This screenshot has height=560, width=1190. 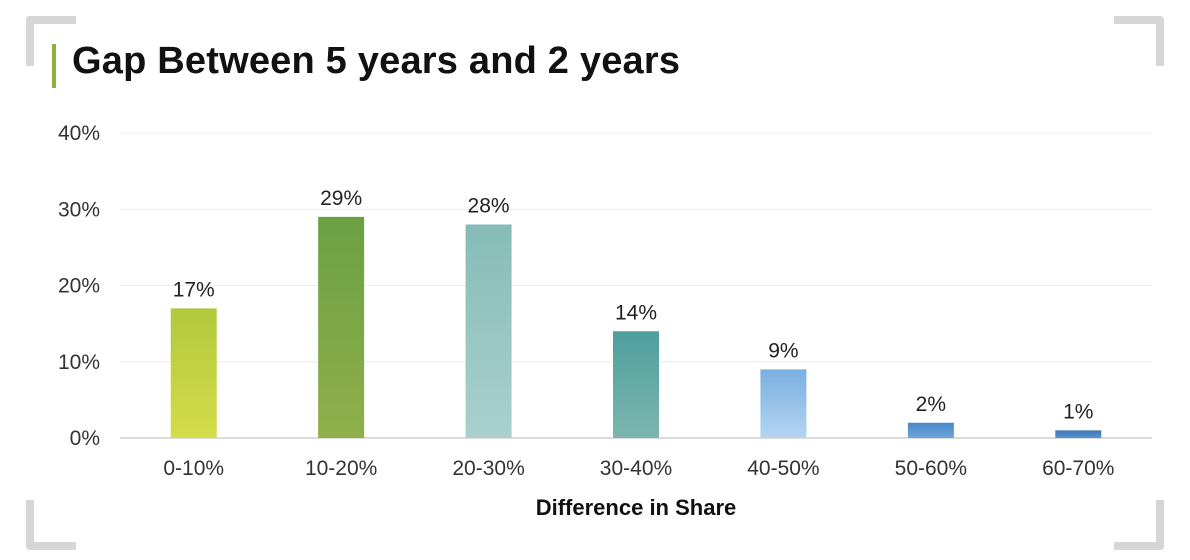 I want to click on bar-10-20%, so click(x=341, y=327).